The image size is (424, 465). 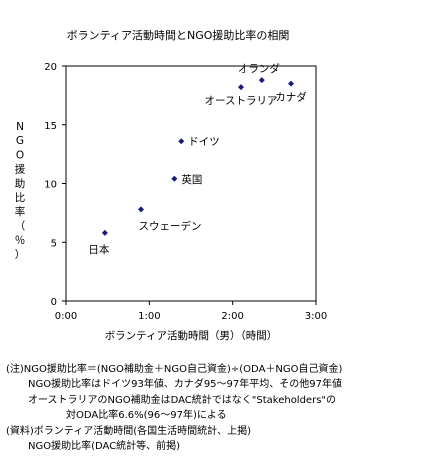 What do you see at coordinates (20, 226) in the screenshot?
I see `y-axis-label-char: （` at bounding box center [20, 226].